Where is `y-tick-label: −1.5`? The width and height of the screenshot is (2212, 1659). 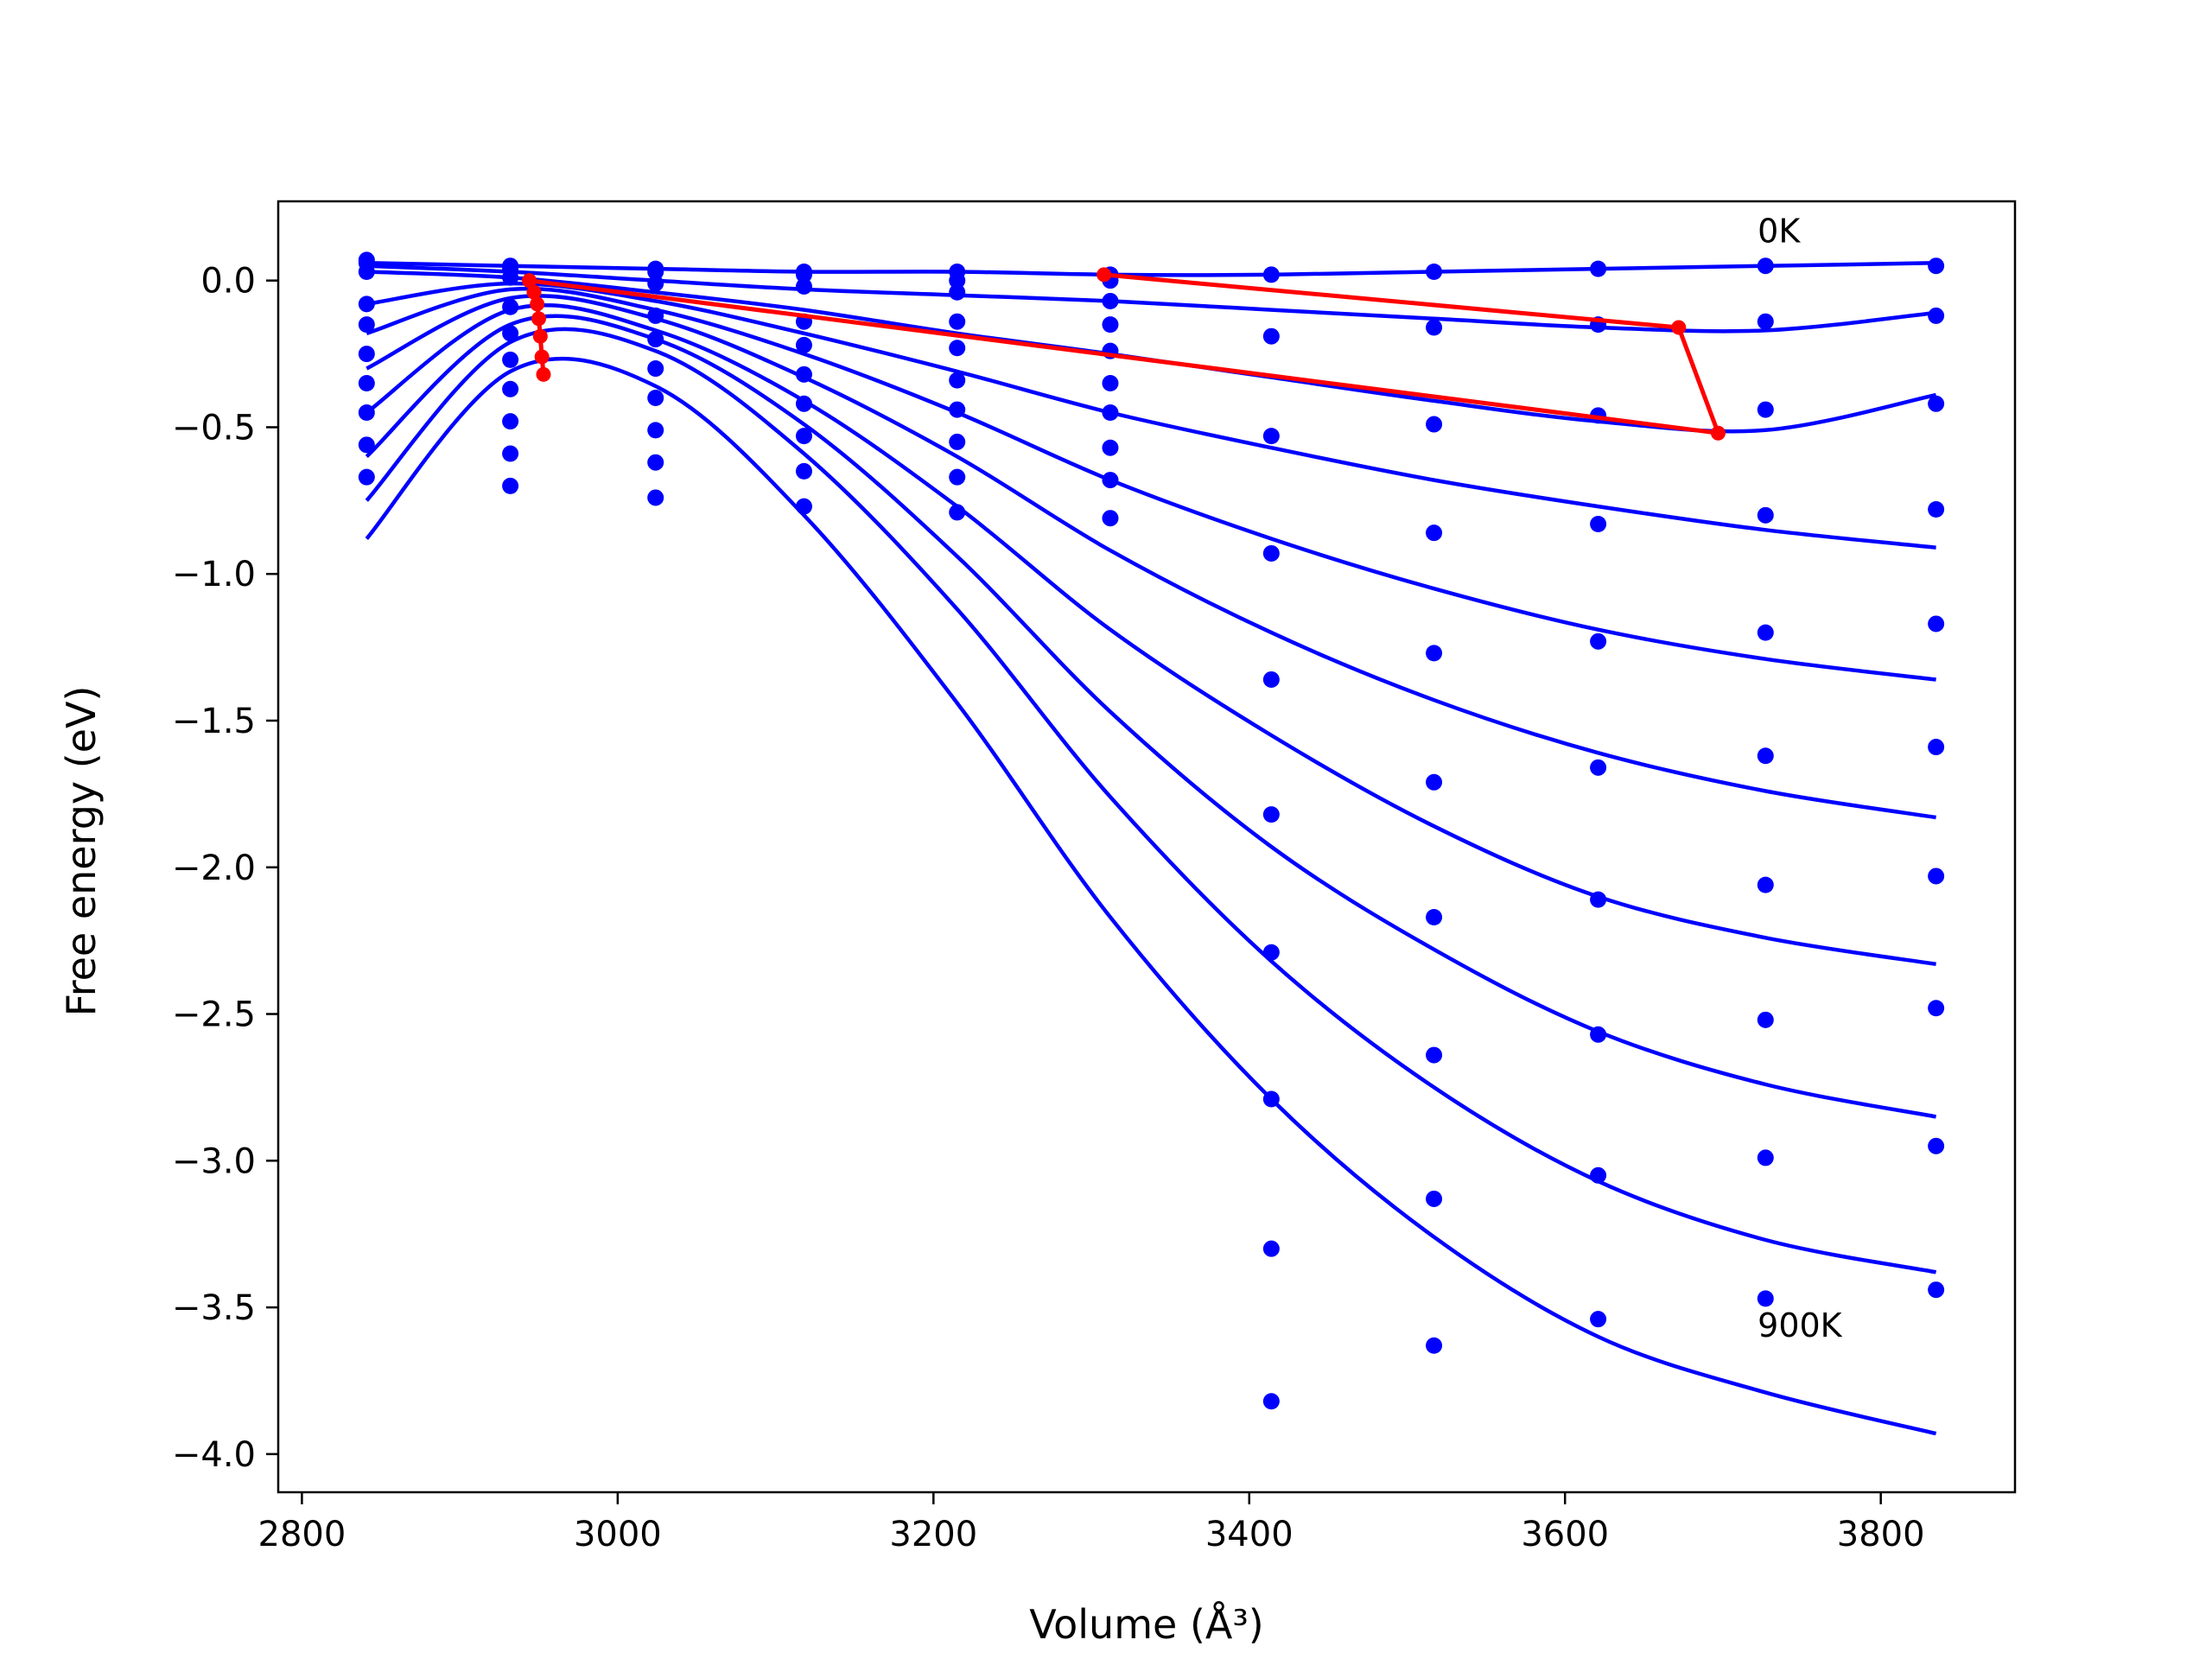 y-tick-label: −1.5 is located at coordinates (214, 721).